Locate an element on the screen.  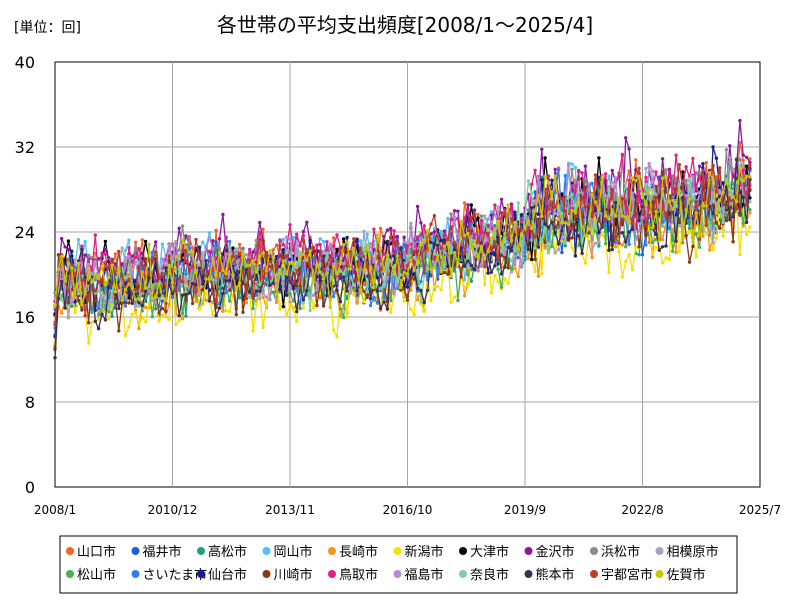
legend-label: 長崎市 is located at coordinates (358, 552).